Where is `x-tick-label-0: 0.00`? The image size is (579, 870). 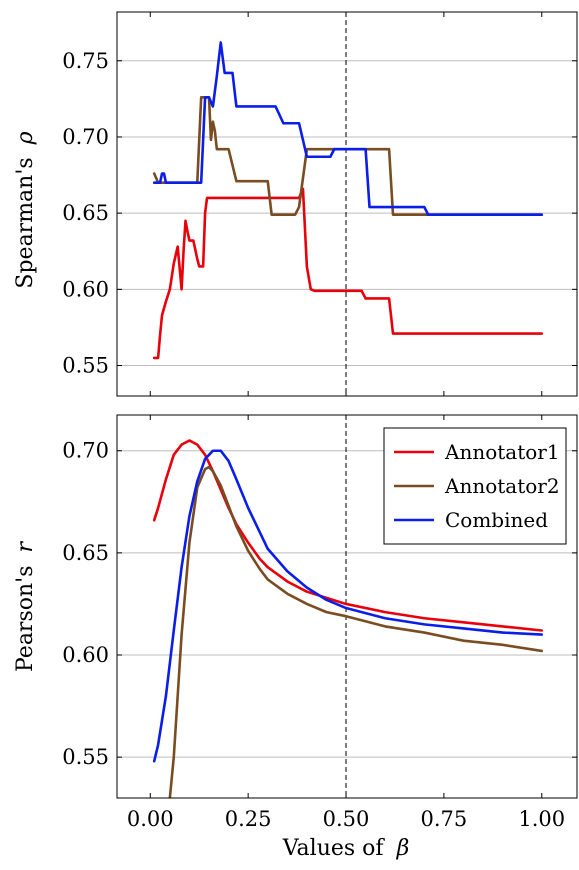 x-tick-label-0: 0.00 is located at coordinates (150, 819).